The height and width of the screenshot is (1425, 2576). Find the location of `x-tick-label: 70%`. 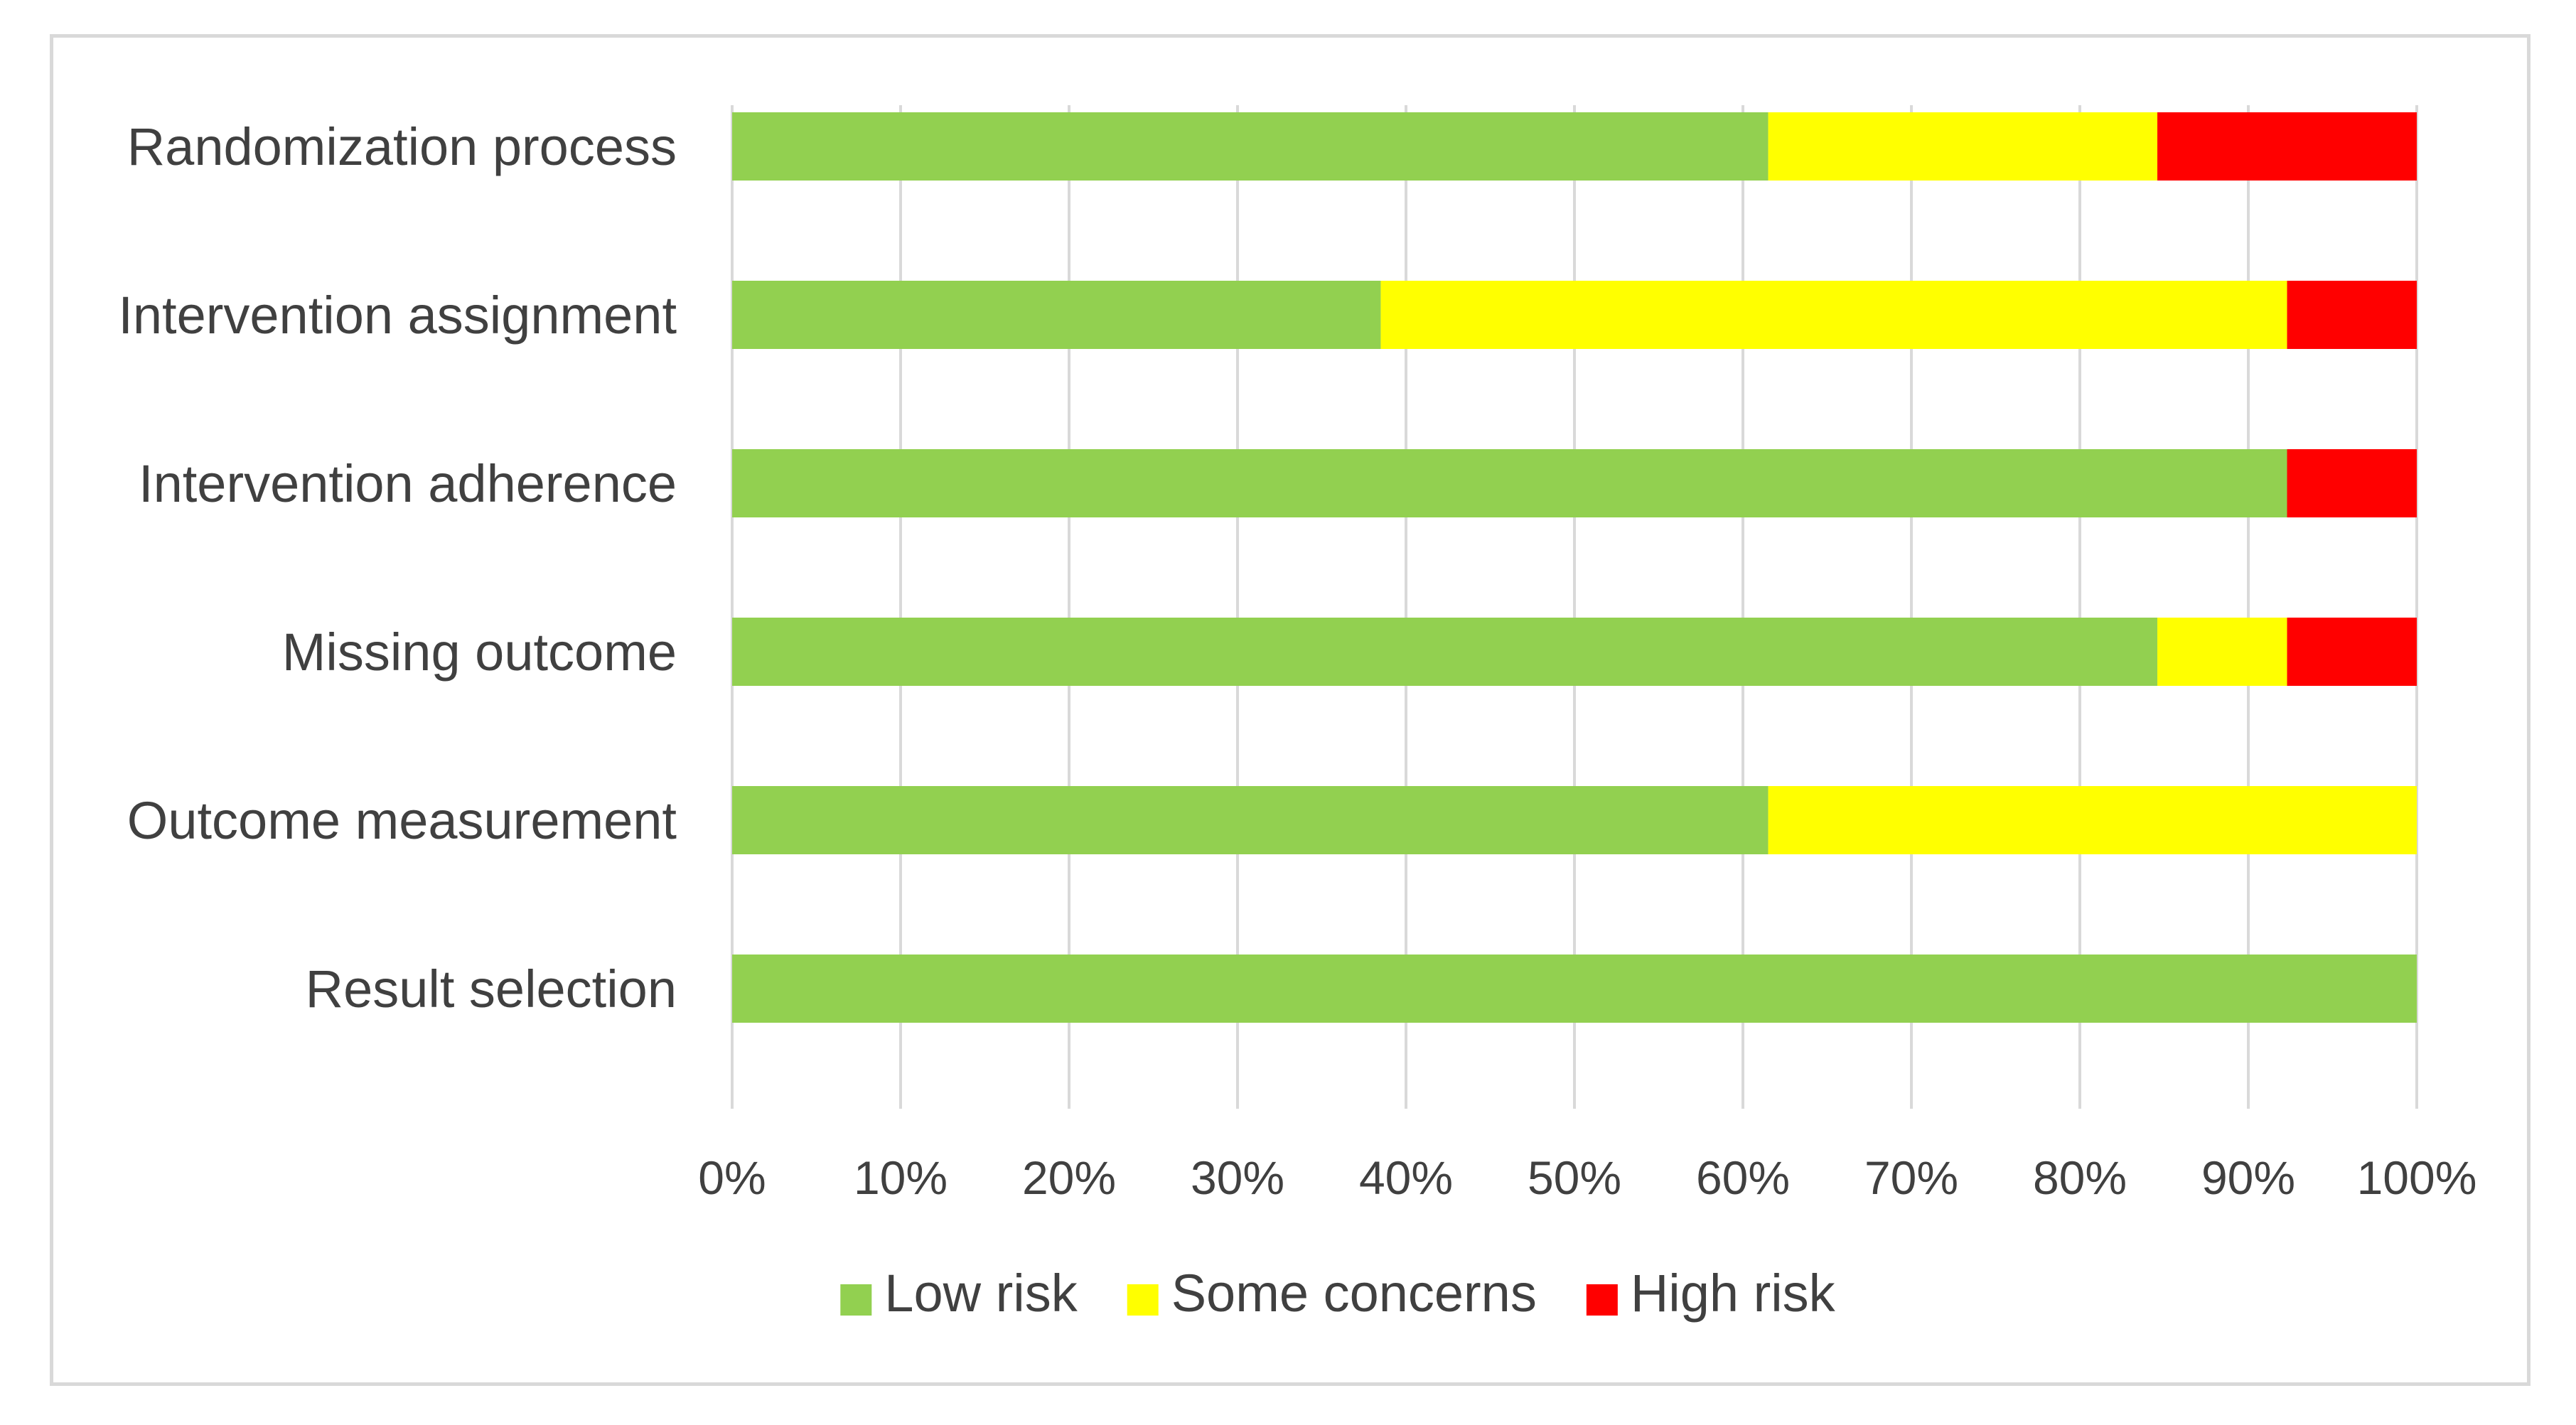

x-tick-label: 70% is located at coordinates (1911, 1177).